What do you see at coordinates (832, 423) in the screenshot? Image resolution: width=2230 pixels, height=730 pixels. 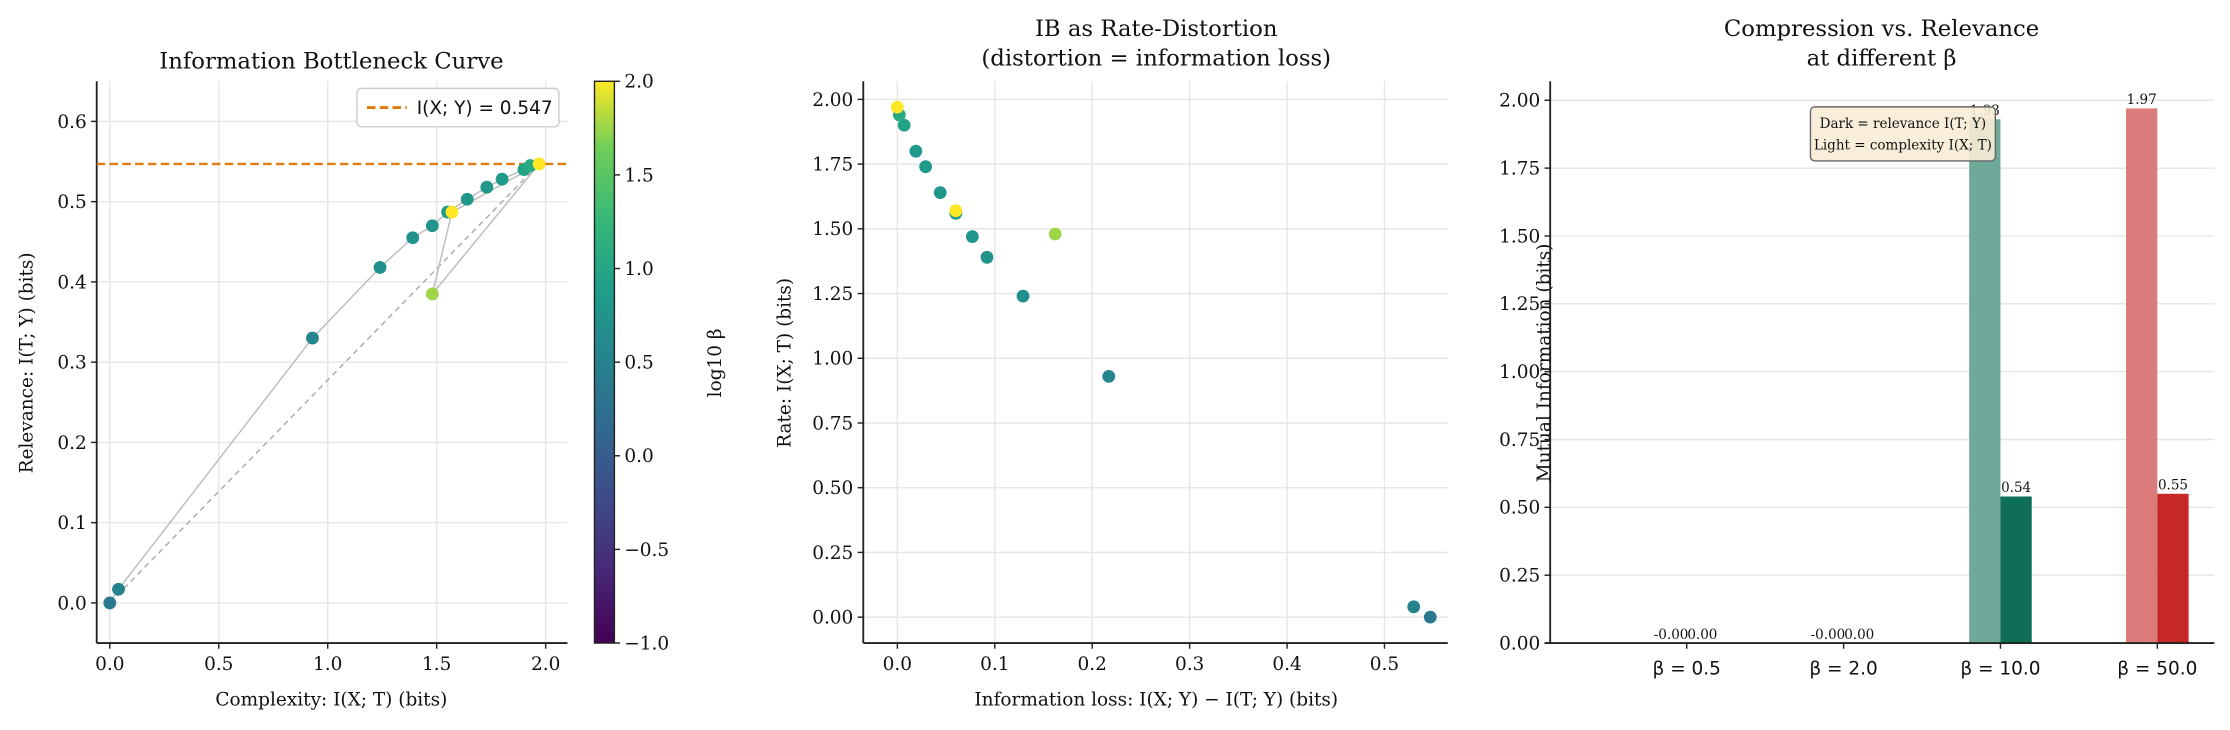 I see `chart2-ytick-label: 0.75` at bounding box center [832, 423].